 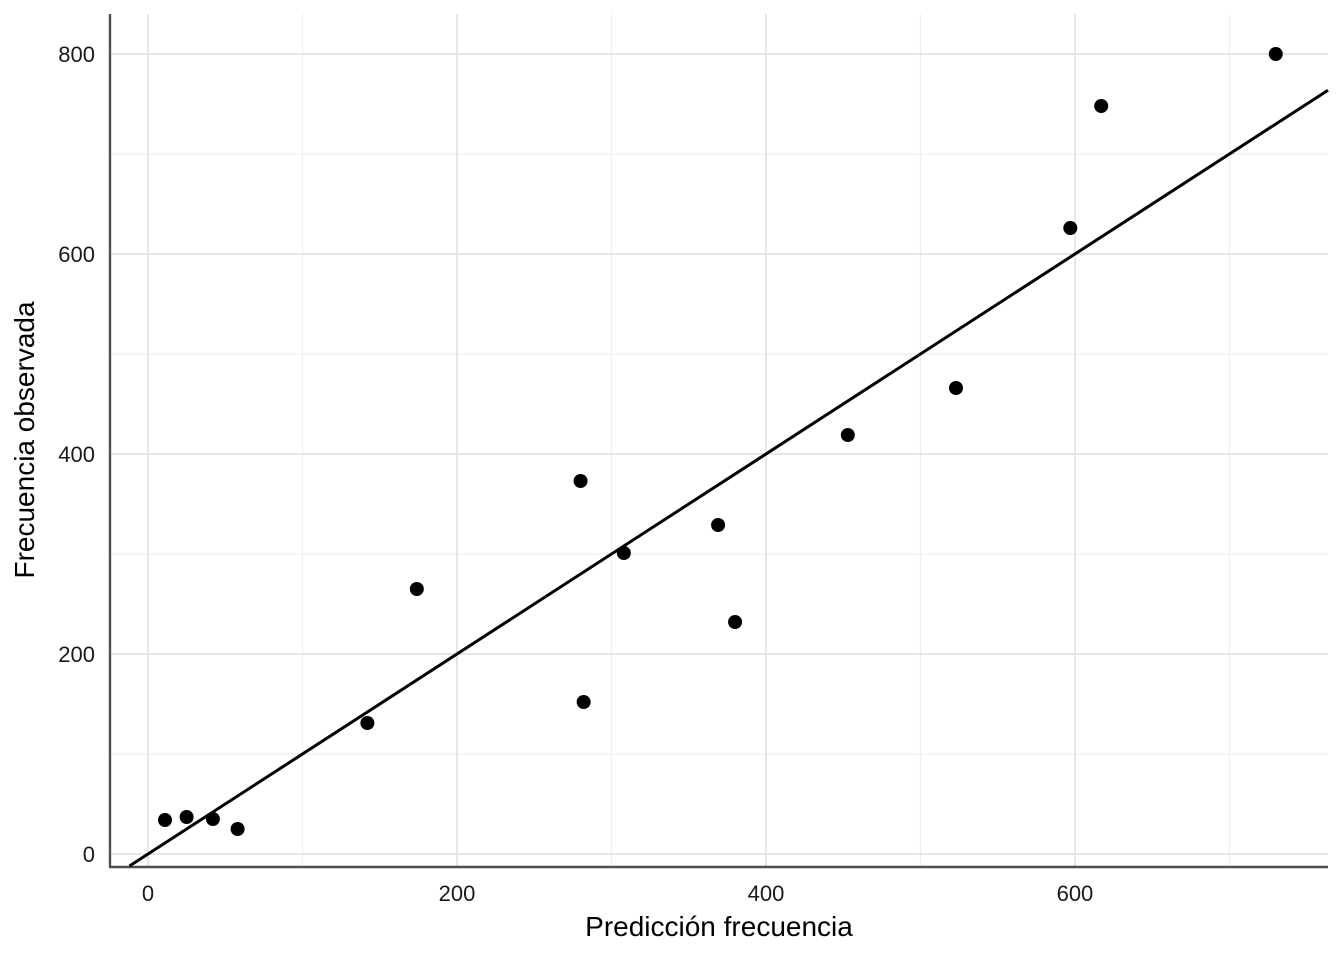 I want to click on x-tick-label: 400, so click(x=766, y=893).